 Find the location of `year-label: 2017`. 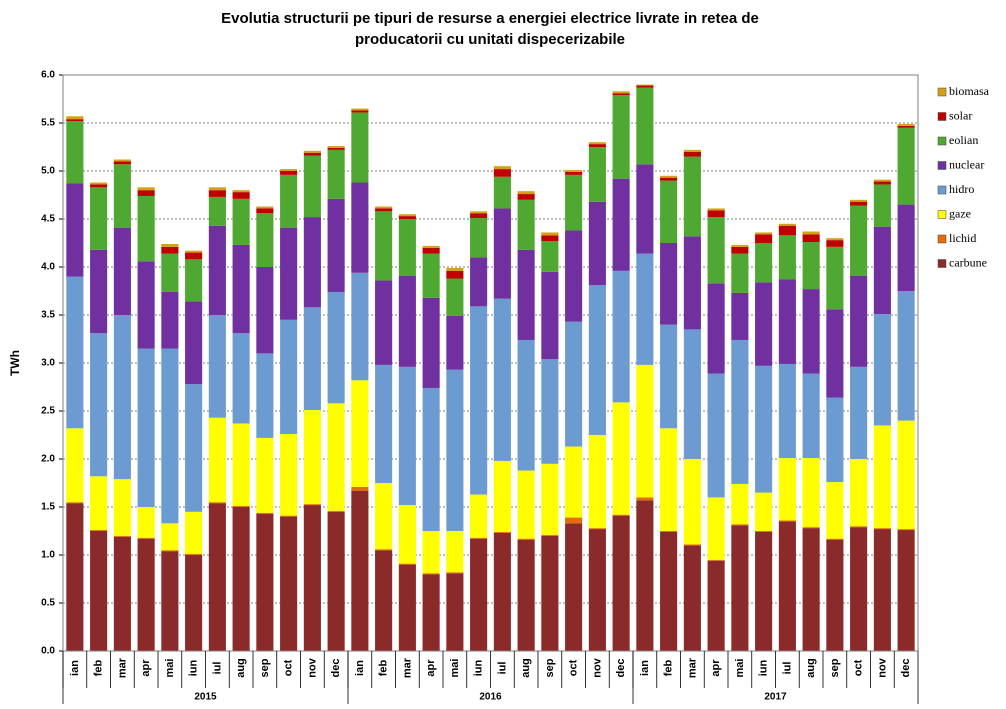

year-label: 2017 is located at coordinates (775, 697).